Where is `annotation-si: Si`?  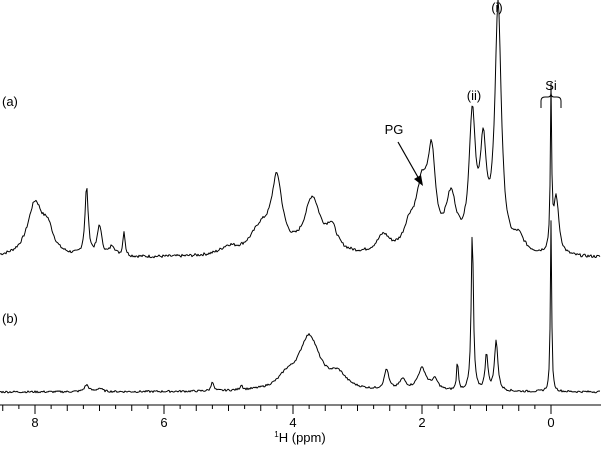
annotation-si: Si is located at coordinates (551, 85).